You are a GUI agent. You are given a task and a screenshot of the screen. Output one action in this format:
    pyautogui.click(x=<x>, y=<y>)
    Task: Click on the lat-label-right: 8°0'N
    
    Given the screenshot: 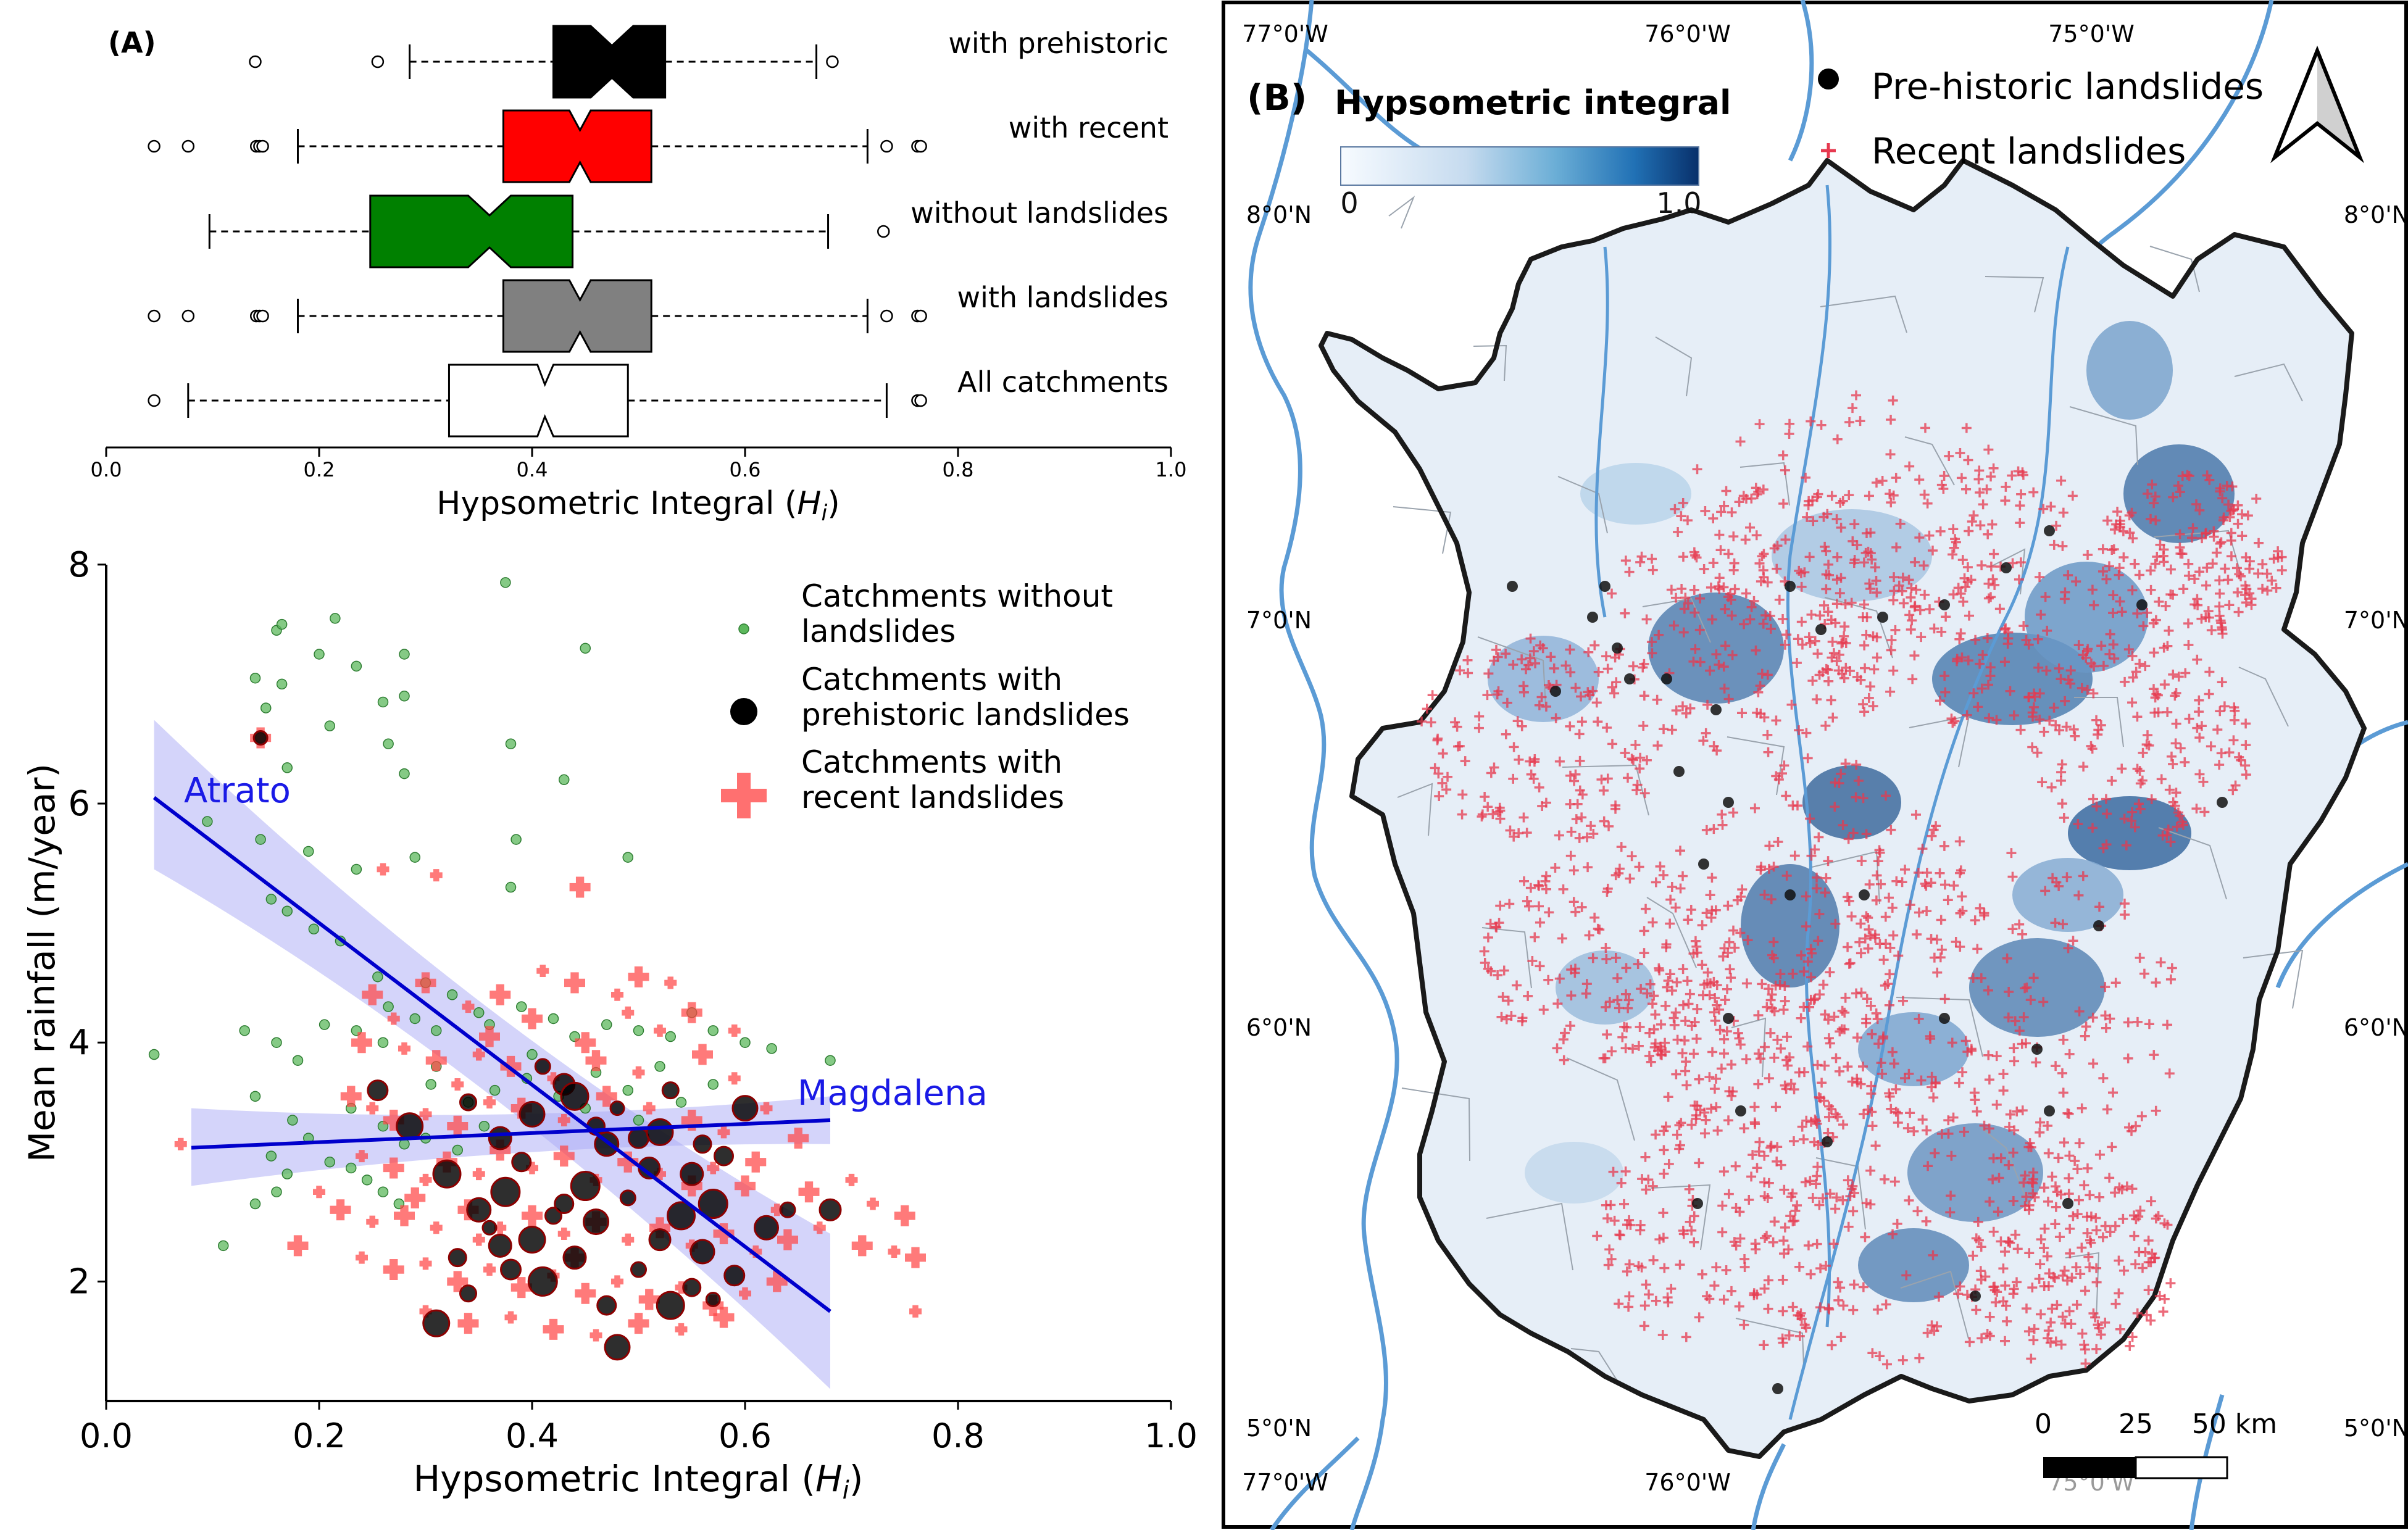 What is the action you would take?
    pyautogui.click(x=2376, y=215)
    